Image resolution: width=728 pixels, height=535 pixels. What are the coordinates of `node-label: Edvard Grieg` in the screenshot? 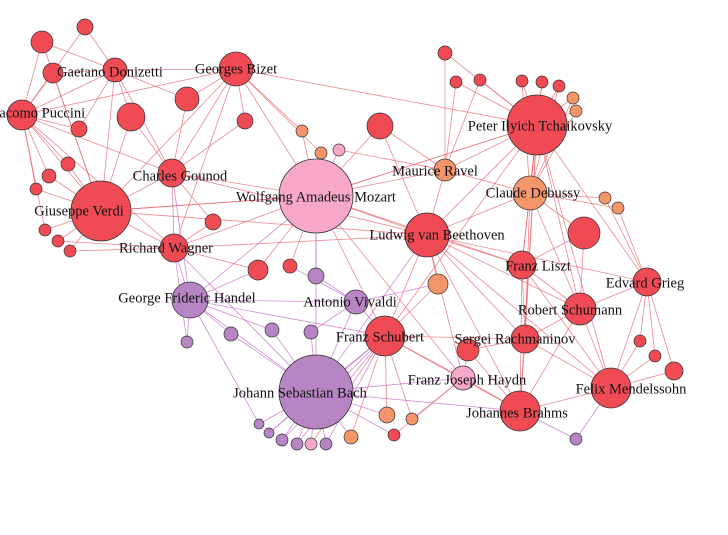 It's located at (645, 283).